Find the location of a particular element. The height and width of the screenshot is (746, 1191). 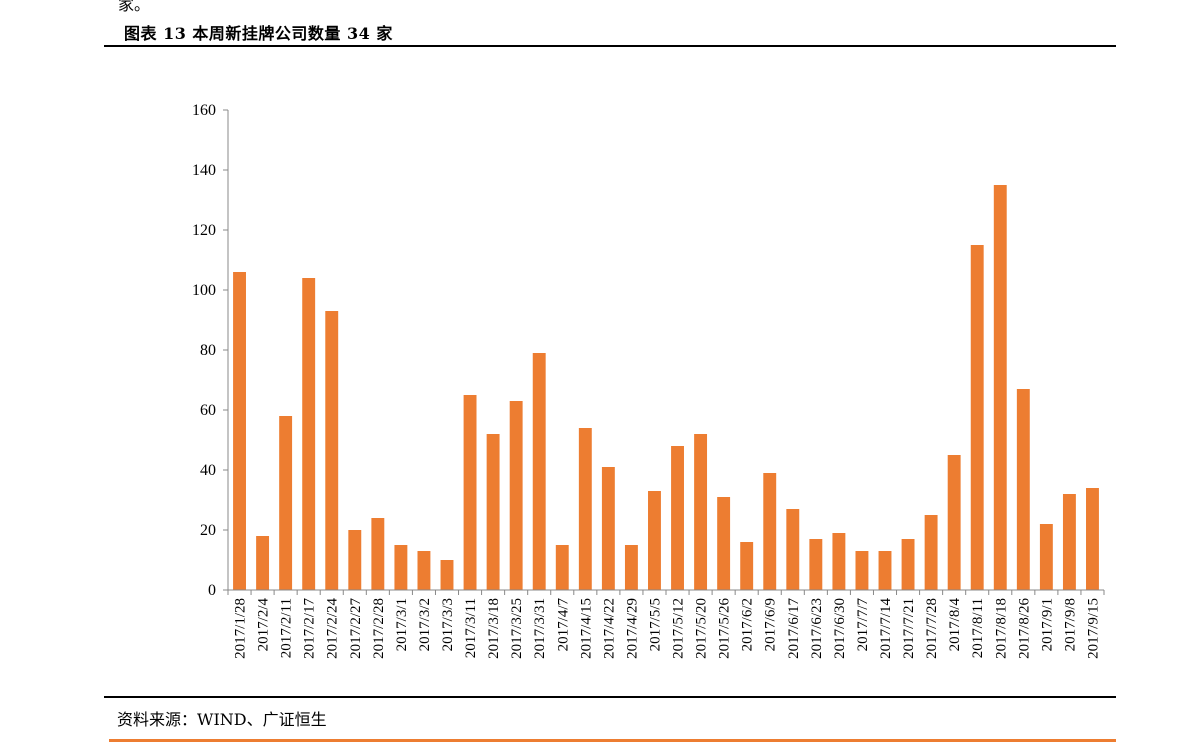

x-tick-label: 2017/3/2 is located at coordinates (425, 624).